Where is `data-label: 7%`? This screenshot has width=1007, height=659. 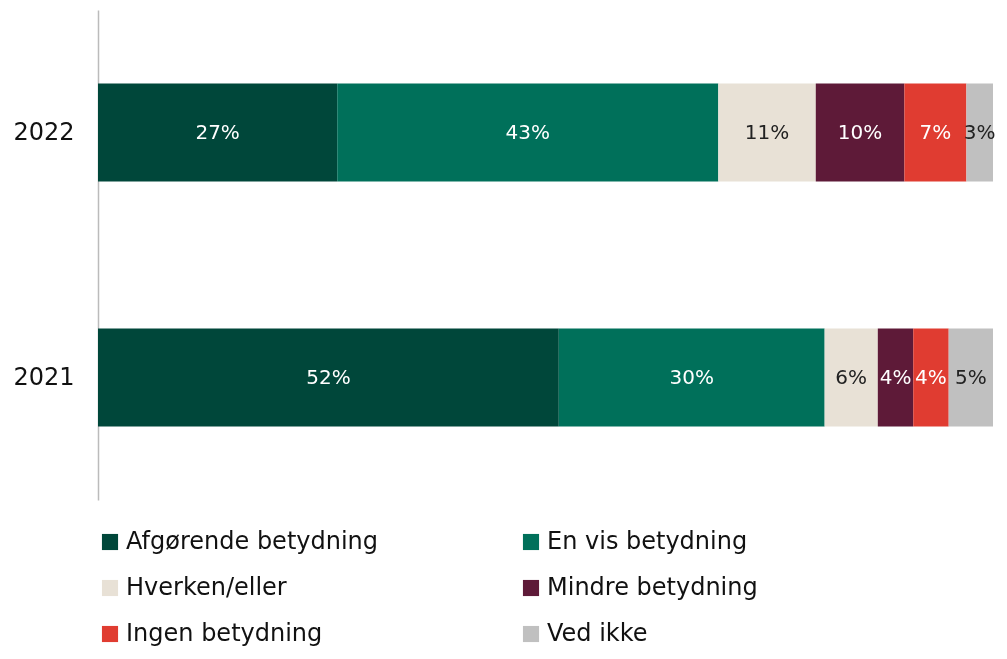 data-label: 7% is located at coordinates (935, 131).